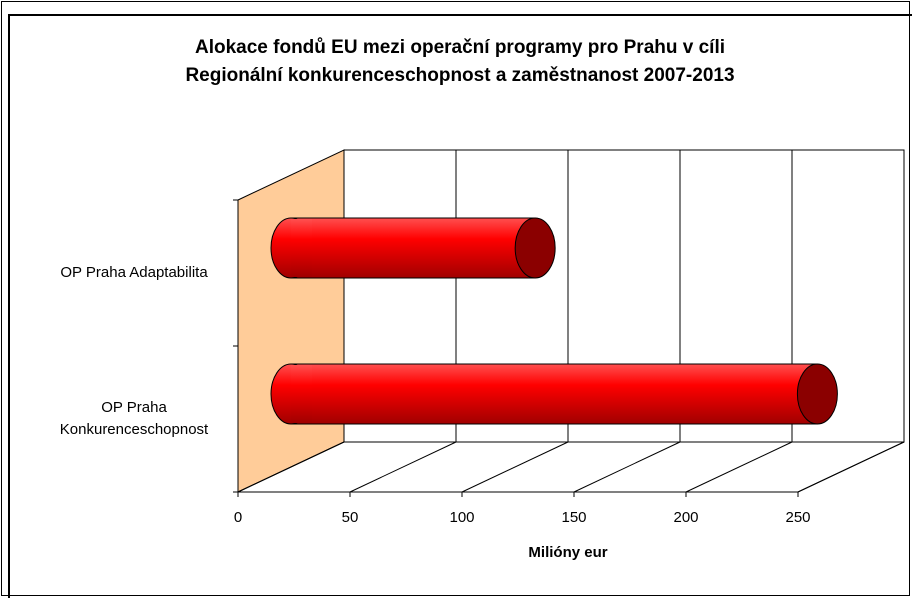  I want to click on x-tick-label: 50, so click(350, 517).